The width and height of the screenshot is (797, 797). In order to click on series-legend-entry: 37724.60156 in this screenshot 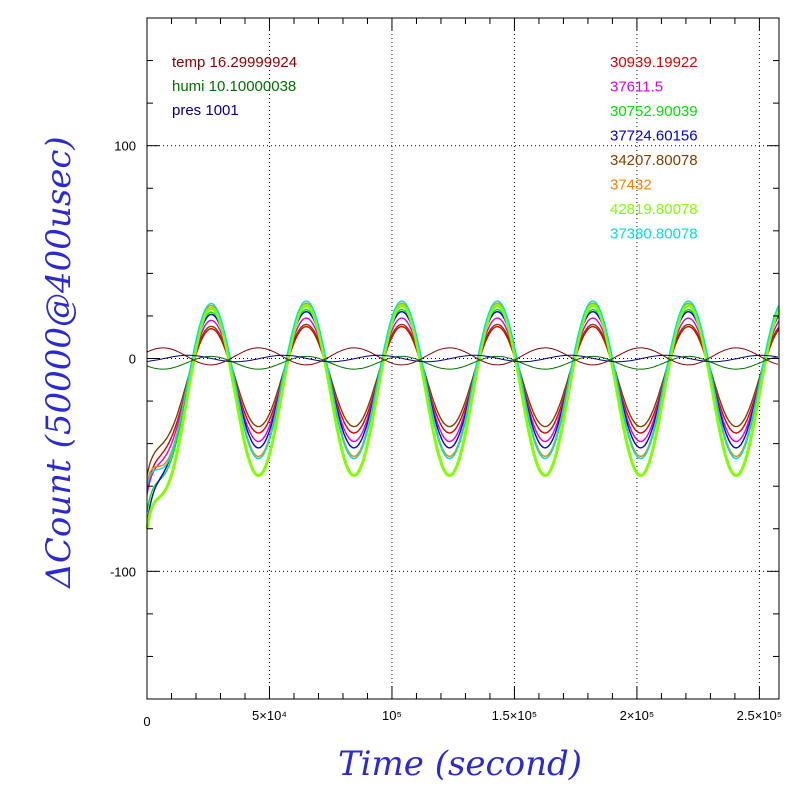, I will do `click(654, 136)`.